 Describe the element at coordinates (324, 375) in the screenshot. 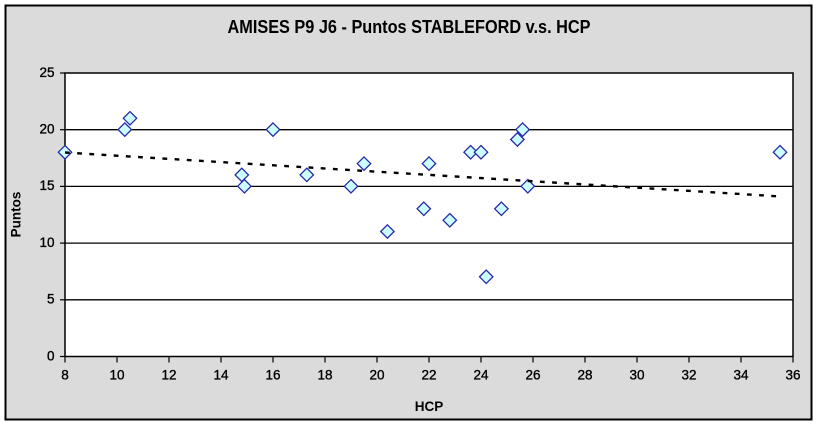

I see `svg-text: 18` at that location.